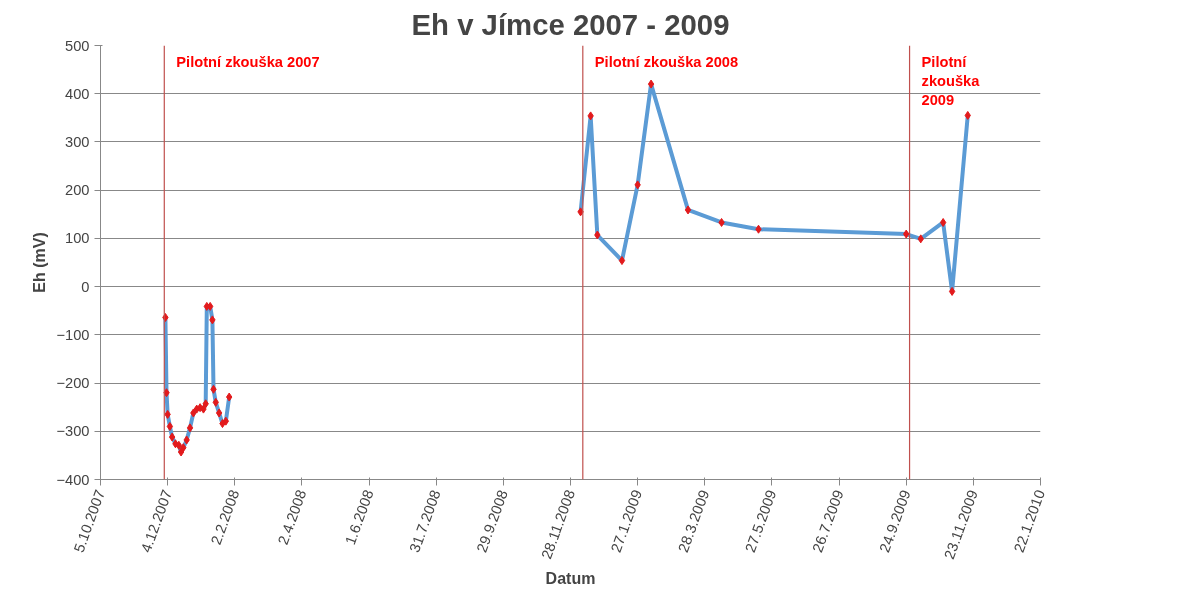  Describe the element at coordinates (77, 45) in the screenshot. I see `y-tick-label: 500` at that location.